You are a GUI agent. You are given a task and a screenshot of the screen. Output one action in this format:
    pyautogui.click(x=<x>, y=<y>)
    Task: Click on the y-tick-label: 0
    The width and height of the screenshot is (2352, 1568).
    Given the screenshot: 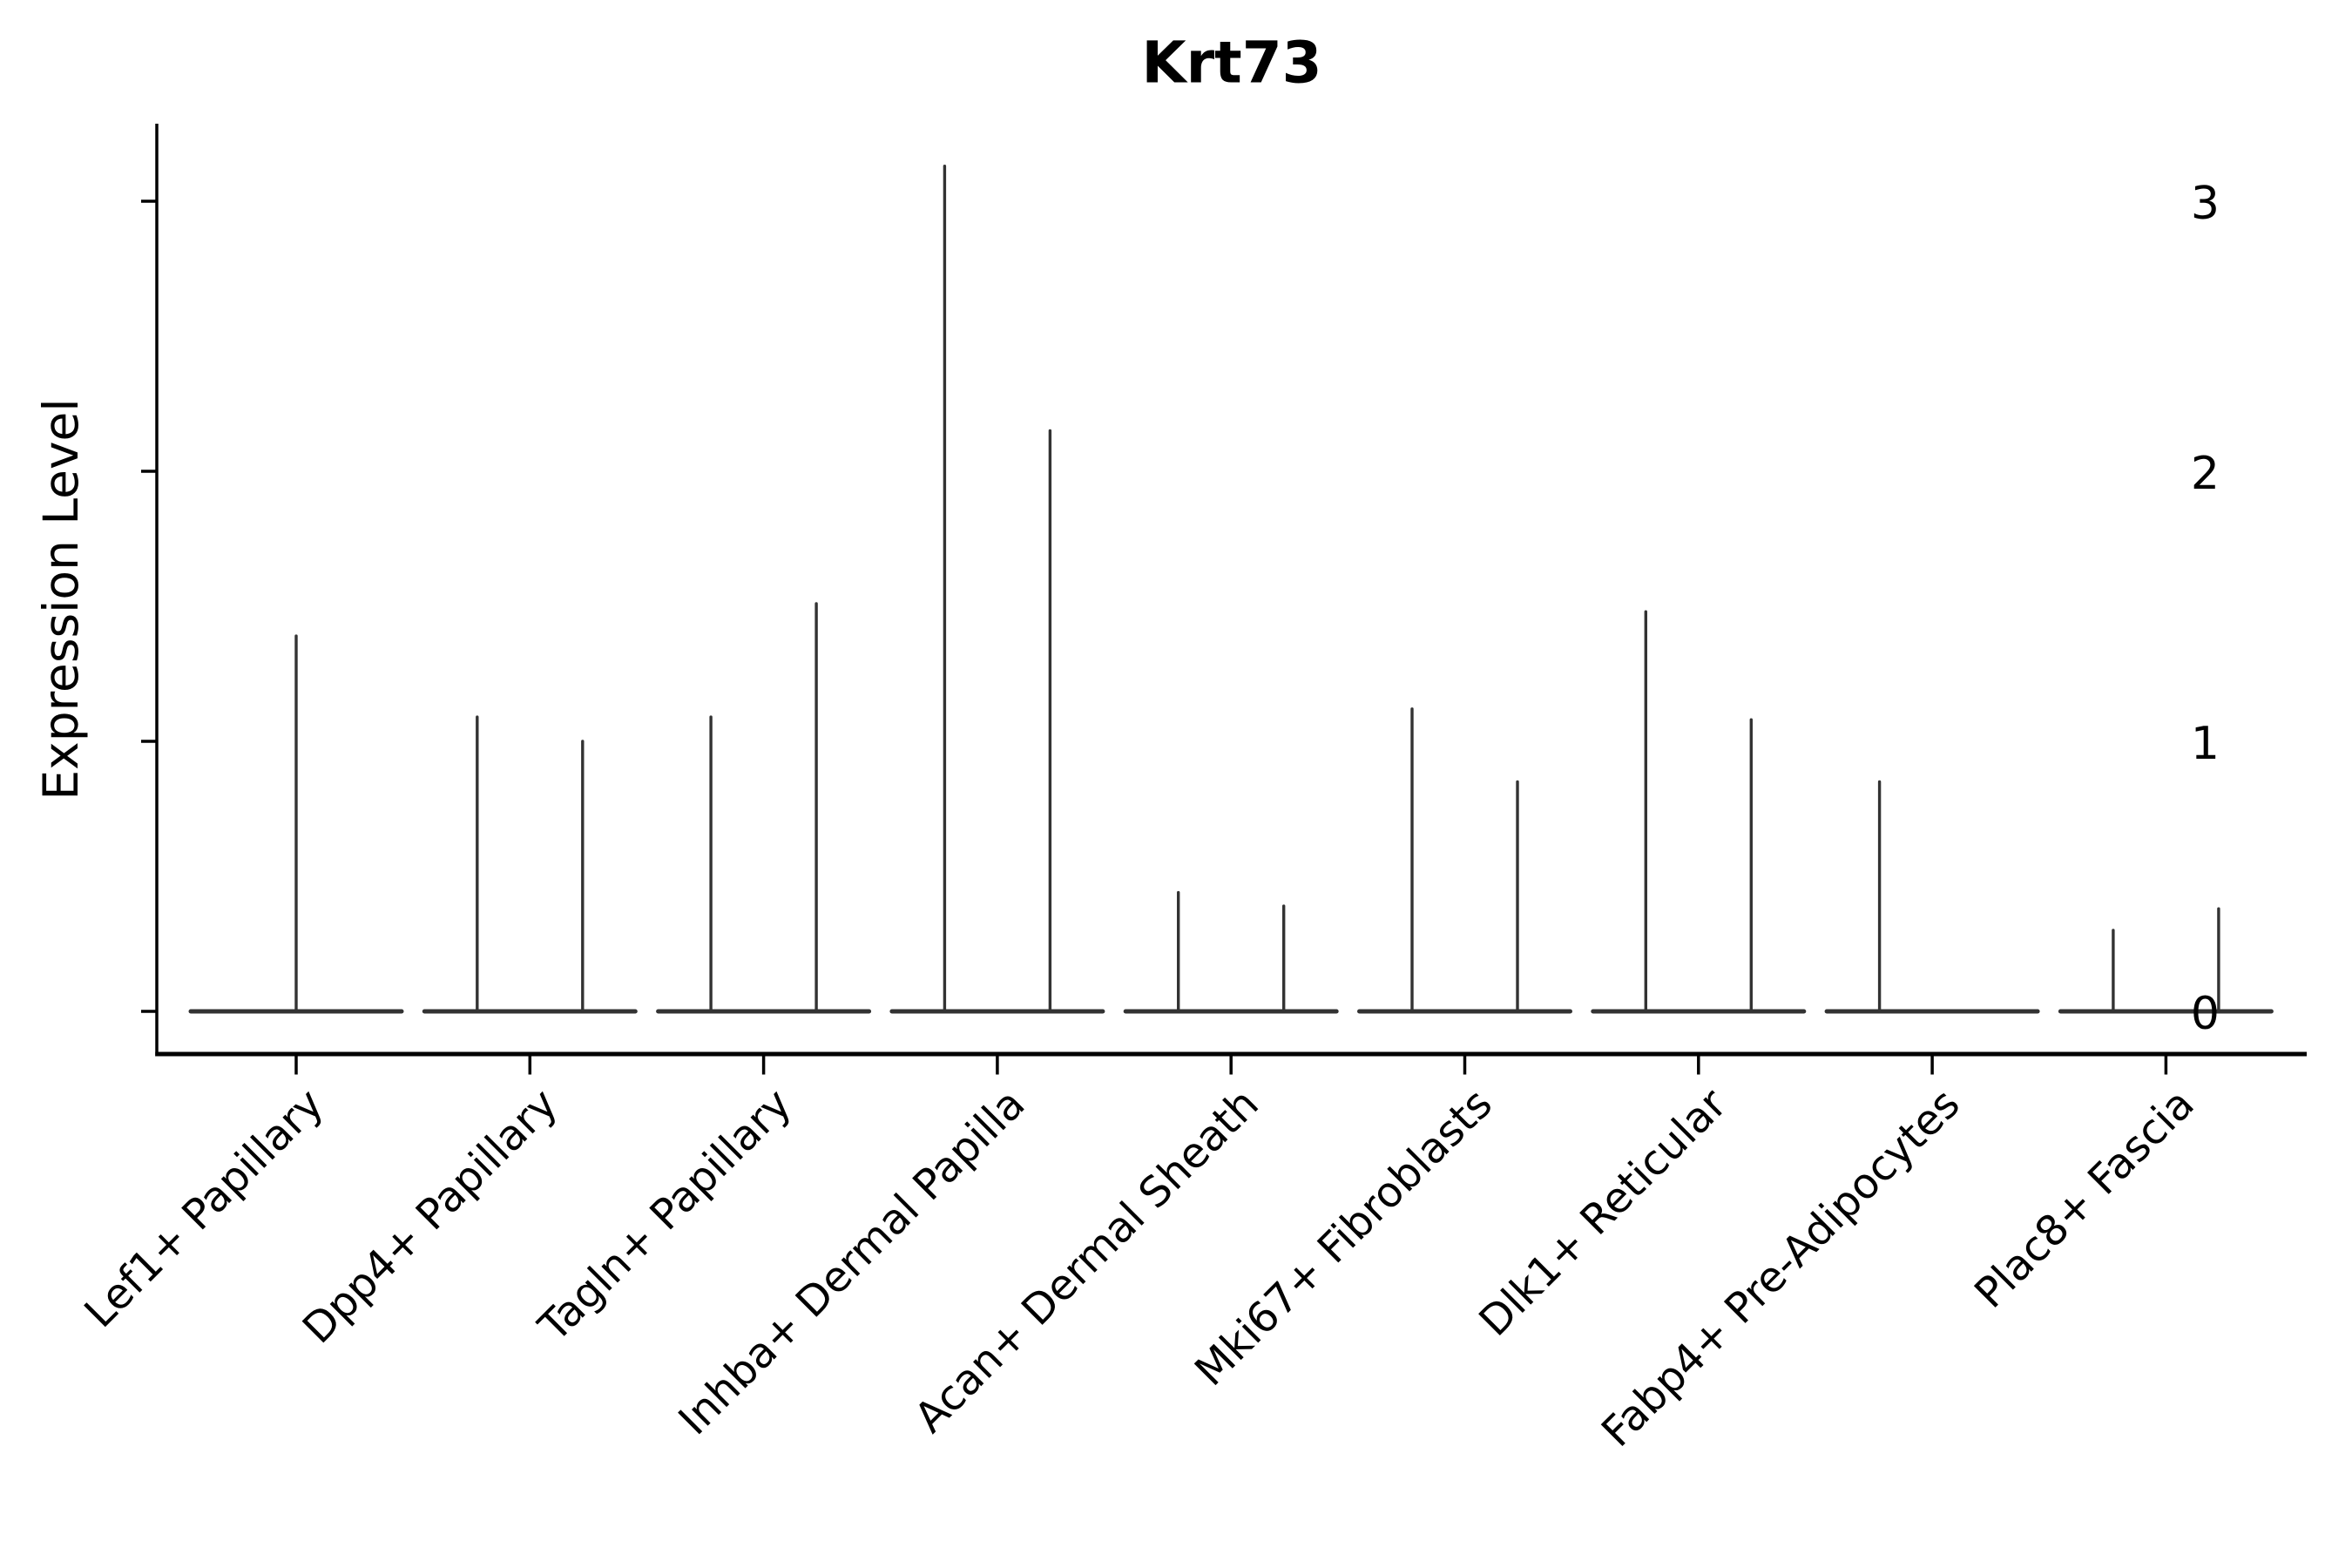 What is the action you would take?
    pyautogui.click(x=2205, y=1014)
    